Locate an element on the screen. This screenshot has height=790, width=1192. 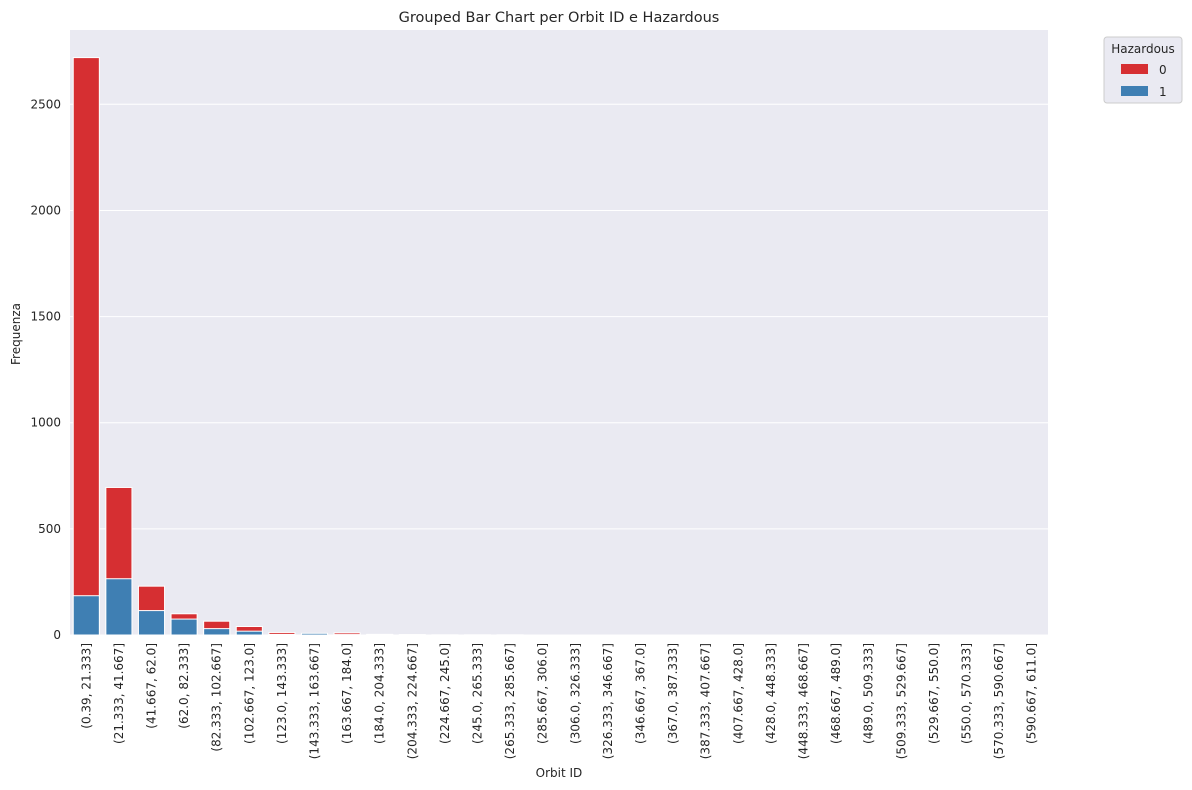
x-tick-label: (570.333, 590.667] is located at coordinates (999, 701).